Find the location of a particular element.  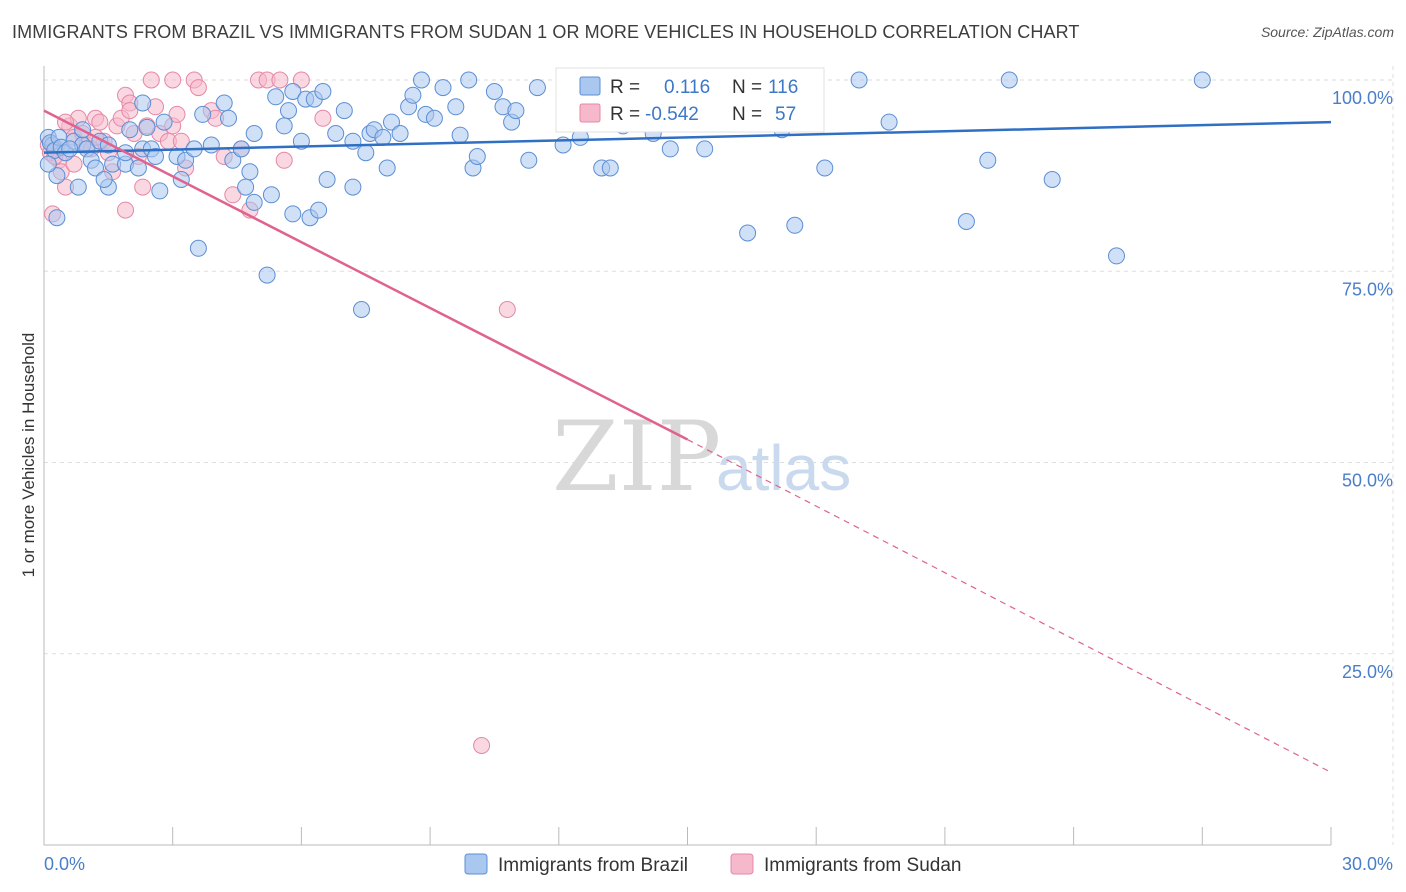

legend-brazil-r-value: 0.116 is located at coordinates (687, 87).